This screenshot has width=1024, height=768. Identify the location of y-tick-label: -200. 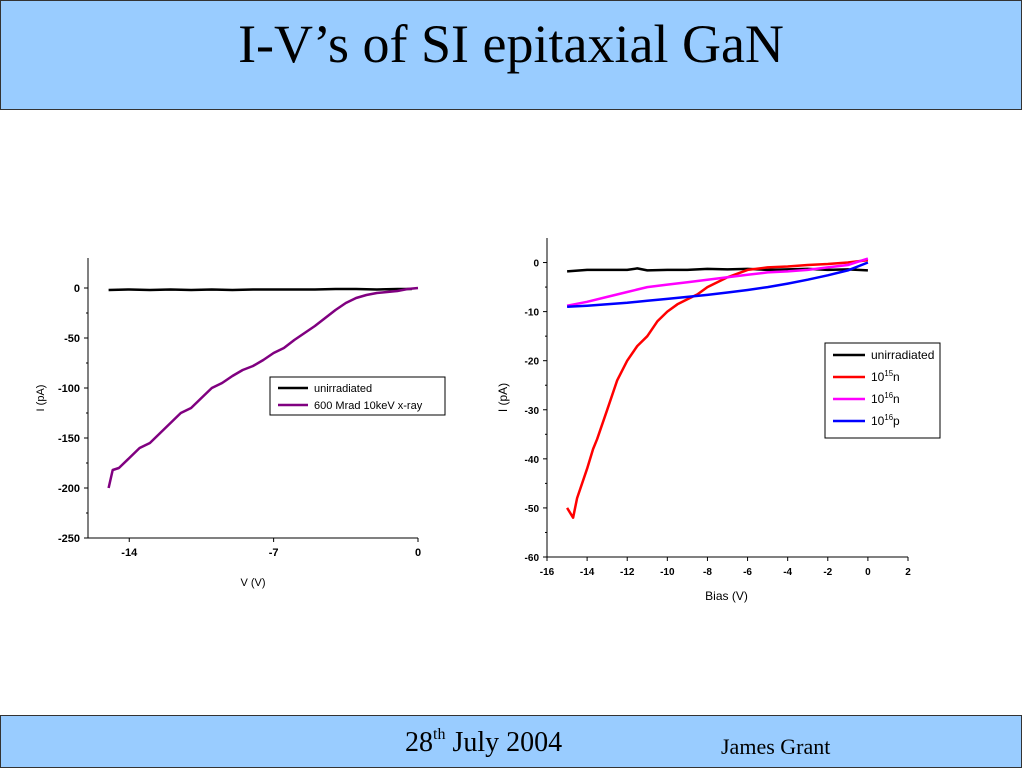
(69, 489).